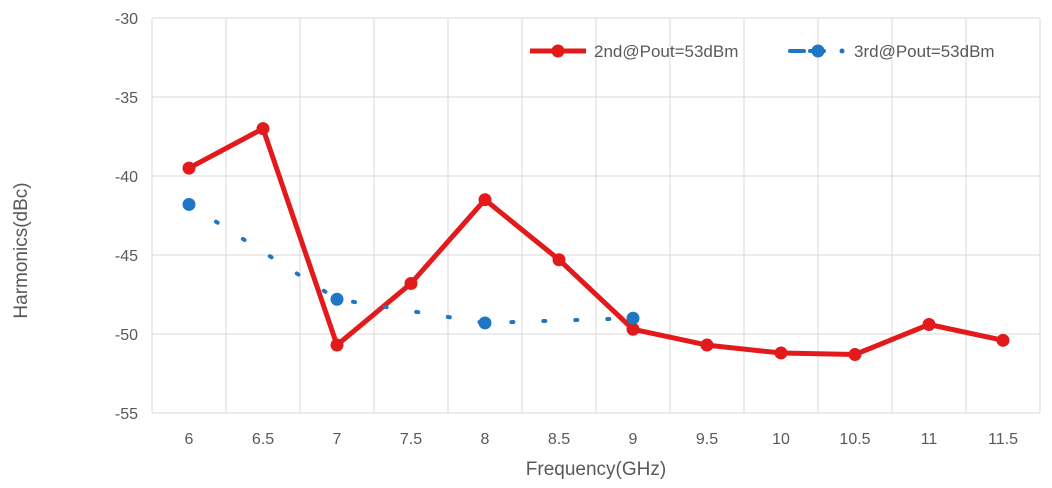 Image resolution: width=1052 pixels, height=488 pixels. Describe the element at coordinates (854, 439) in the screenshot. I see `x-tick-label: 10.5` at that location.